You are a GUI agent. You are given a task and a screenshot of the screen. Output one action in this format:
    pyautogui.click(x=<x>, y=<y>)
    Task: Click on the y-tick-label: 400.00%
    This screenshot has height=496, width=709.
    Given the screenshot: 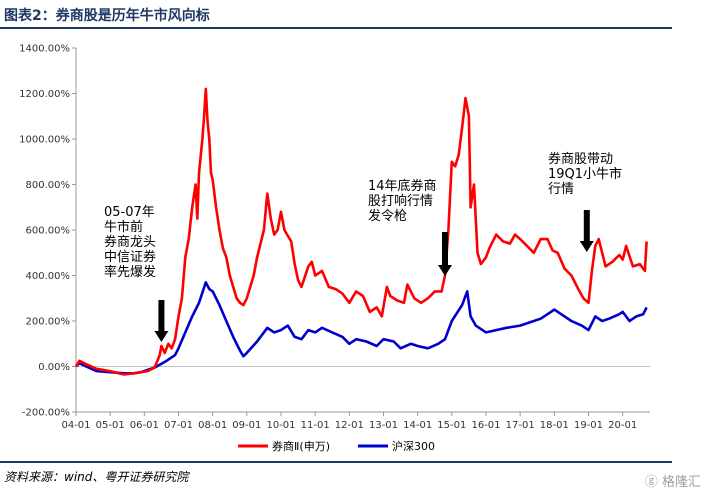 What is the action you would take?
    pyautogui.click(x=48, y=276)
    